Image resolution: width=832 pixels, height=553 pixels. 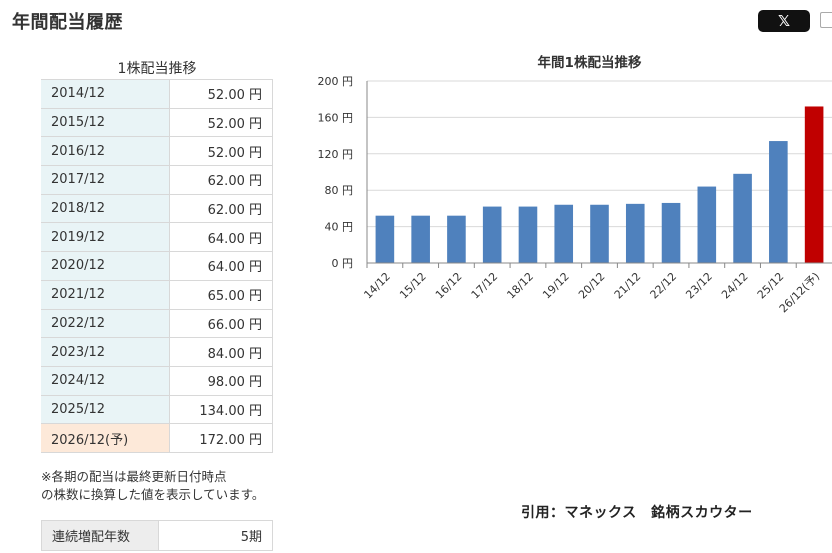 I want to click on table-row: 2025/12 134.00 円, so click(x=157, y=409).